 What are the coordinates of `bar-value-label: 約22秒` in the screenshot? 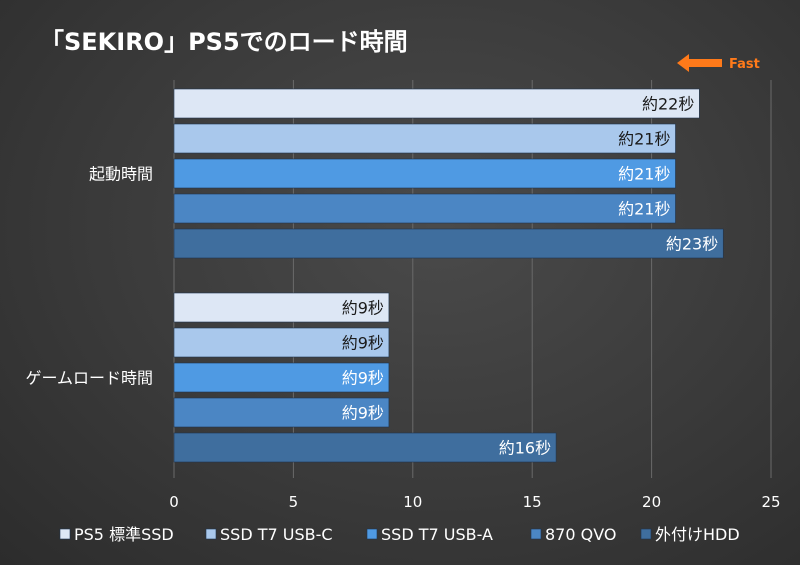 It's located at (668, 104).